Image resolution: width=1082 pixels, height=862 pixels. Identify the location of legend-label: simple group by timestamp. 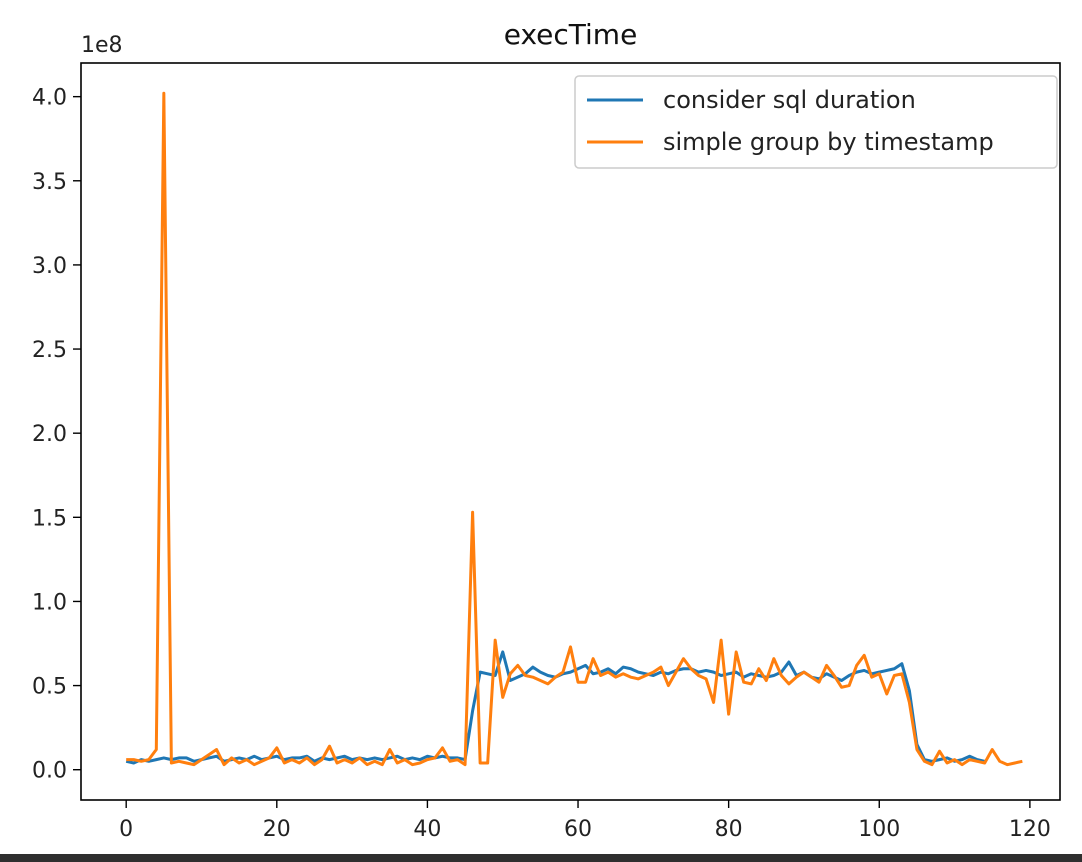
(828, 142).